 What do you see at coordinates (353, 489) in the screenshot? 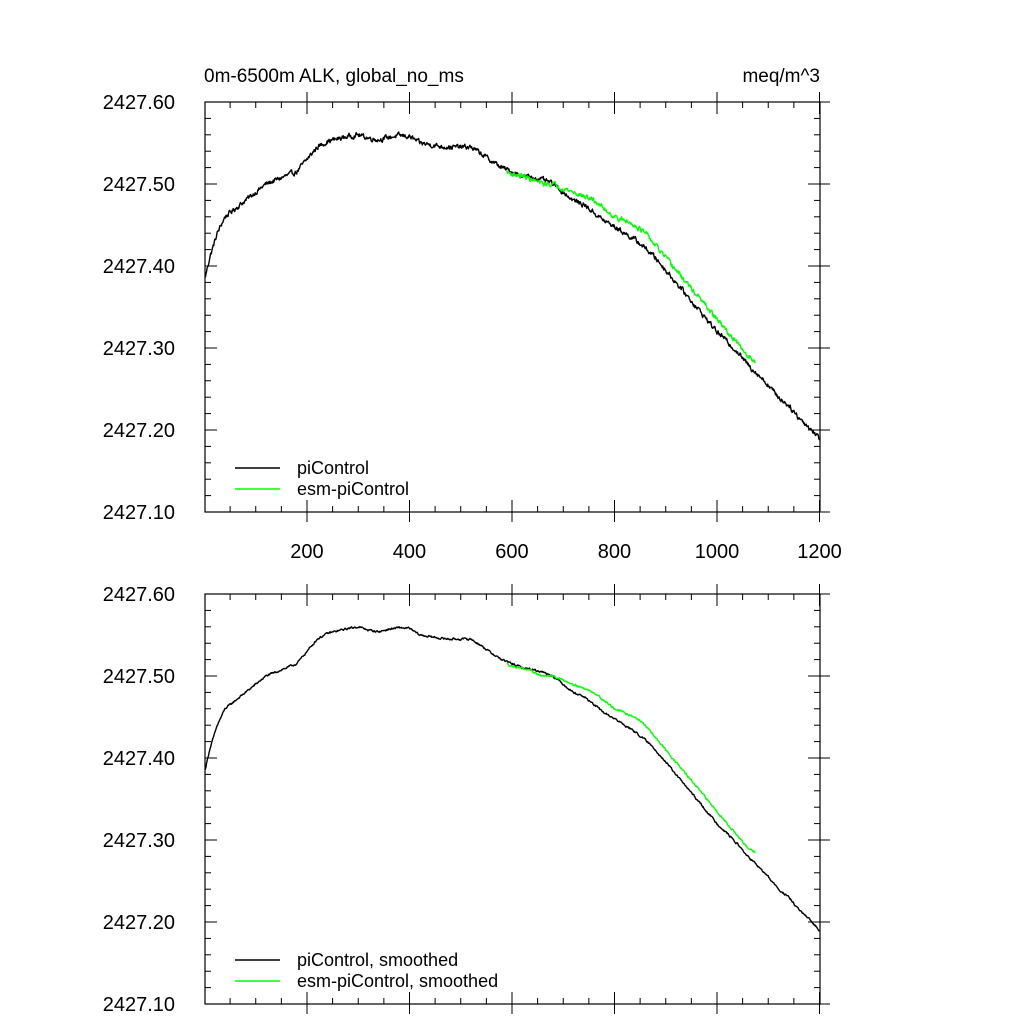
I see `legend-label: esm-piControl` at bounding box center [353, 489].